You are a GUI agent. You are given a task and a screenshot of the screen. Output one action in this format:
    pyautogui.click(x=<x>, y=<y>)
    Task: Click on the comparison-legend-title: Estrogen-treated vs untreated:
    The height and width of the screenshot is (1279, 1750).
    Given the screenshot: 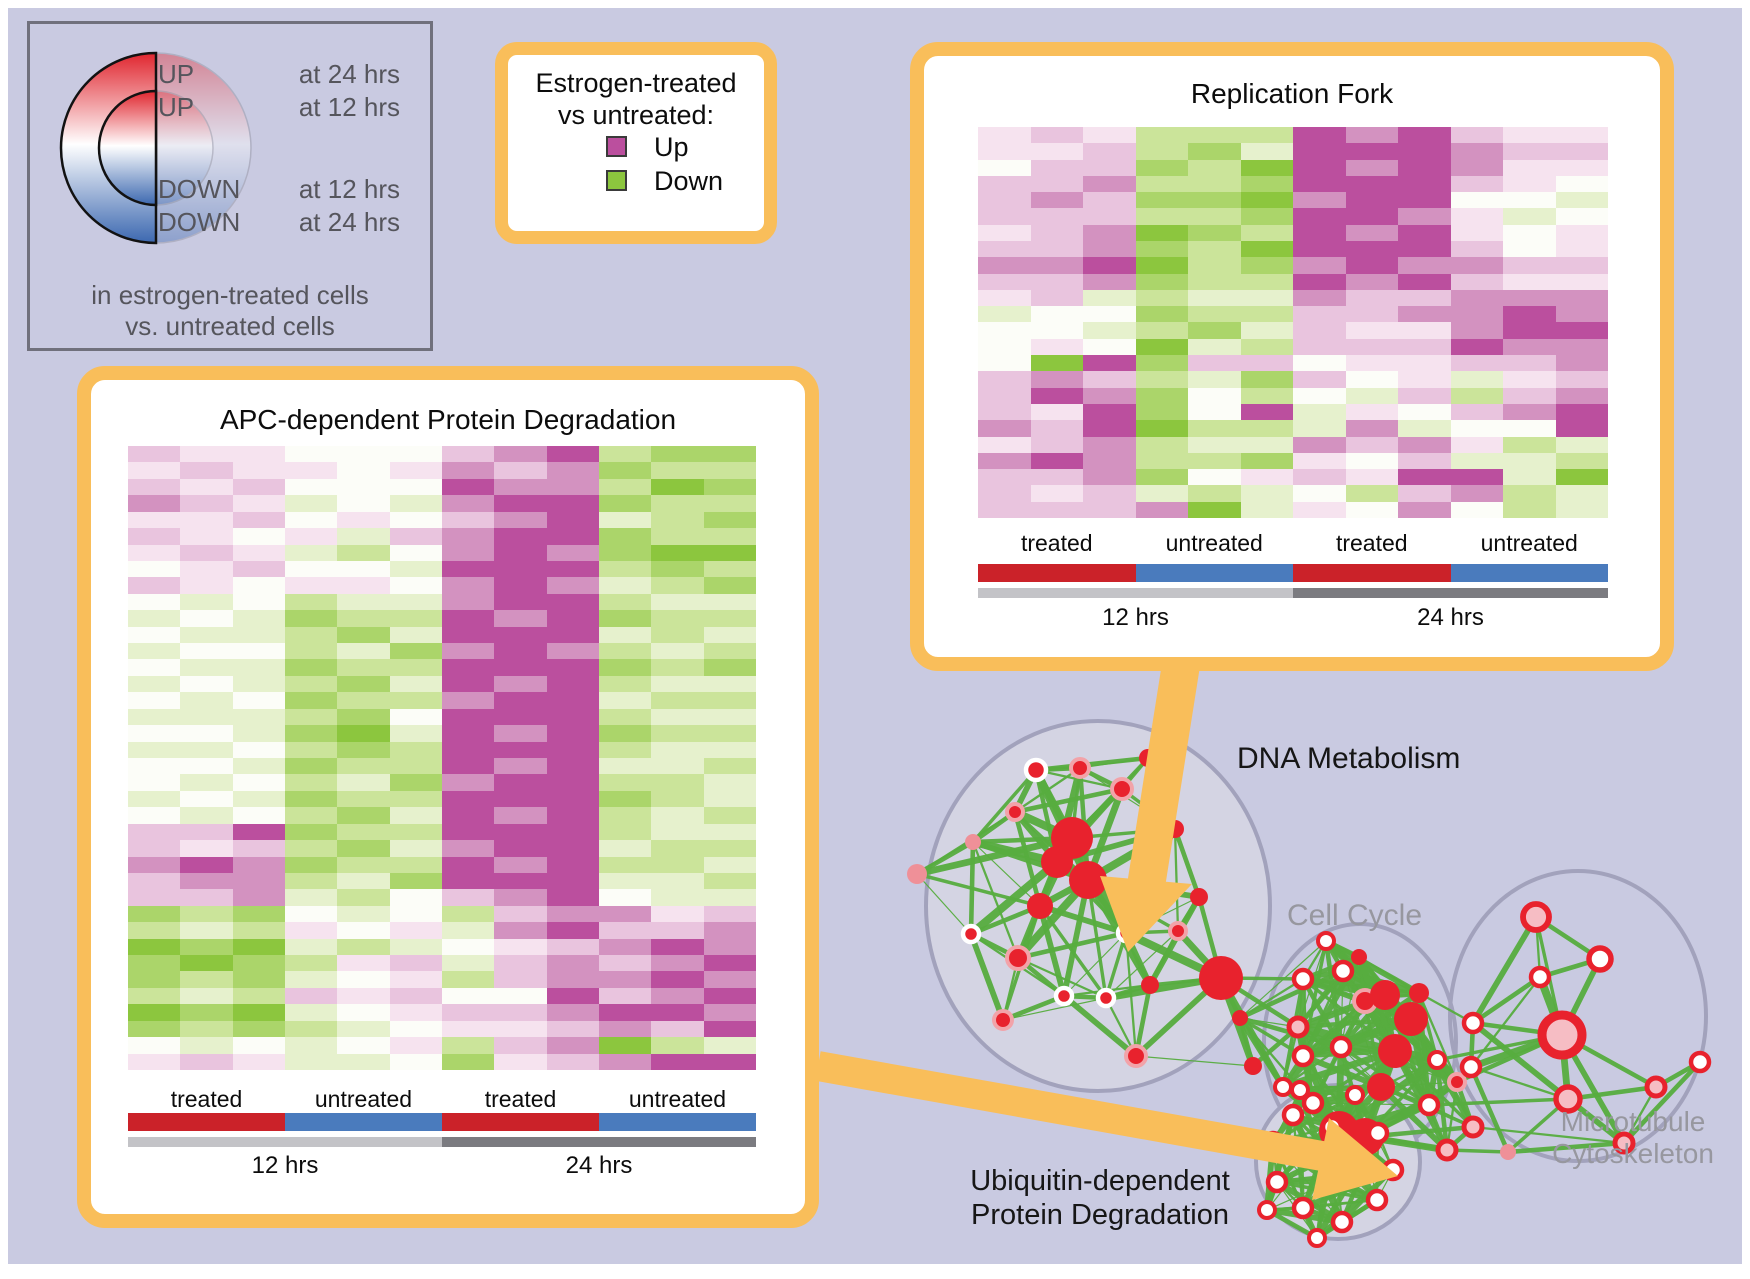 What is the action you would take?
    pyautogui.click(x=636, y=99)
    